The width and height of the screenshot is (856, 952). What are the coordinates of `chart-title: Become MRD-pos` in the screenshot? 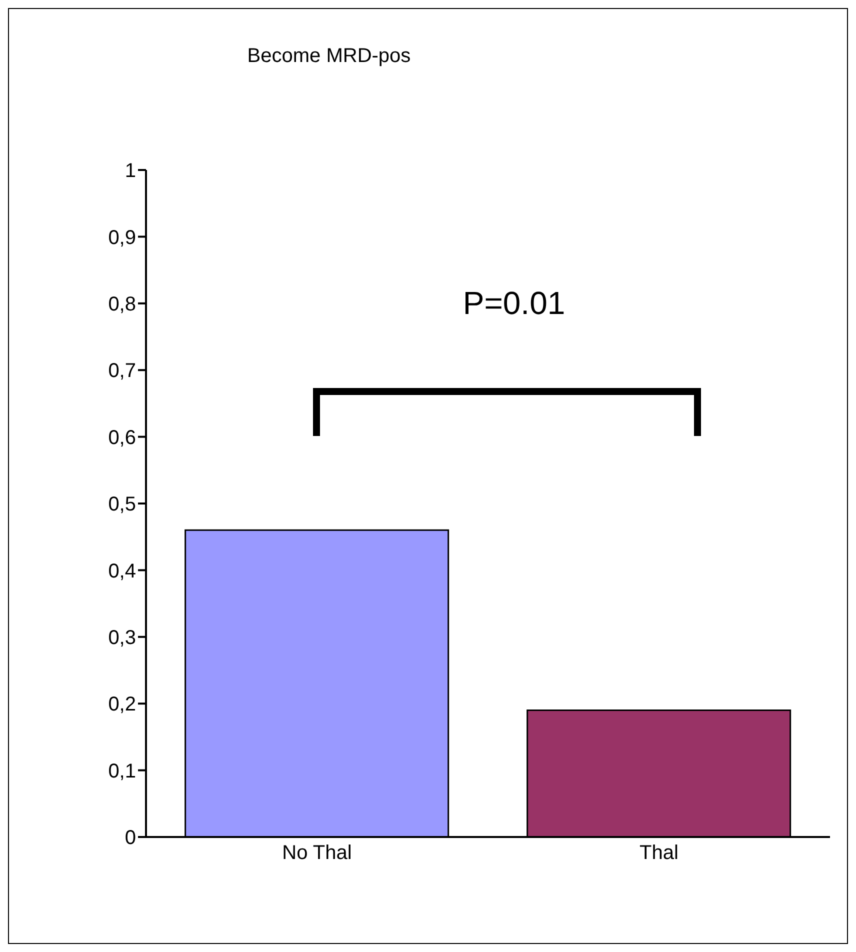 It's located at (329, 56).